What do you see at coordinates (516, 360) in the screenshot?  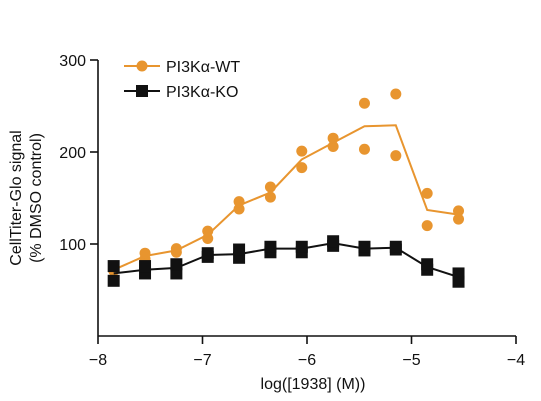 I see `x-tick-label: −4` at bounding box center [516, 360].